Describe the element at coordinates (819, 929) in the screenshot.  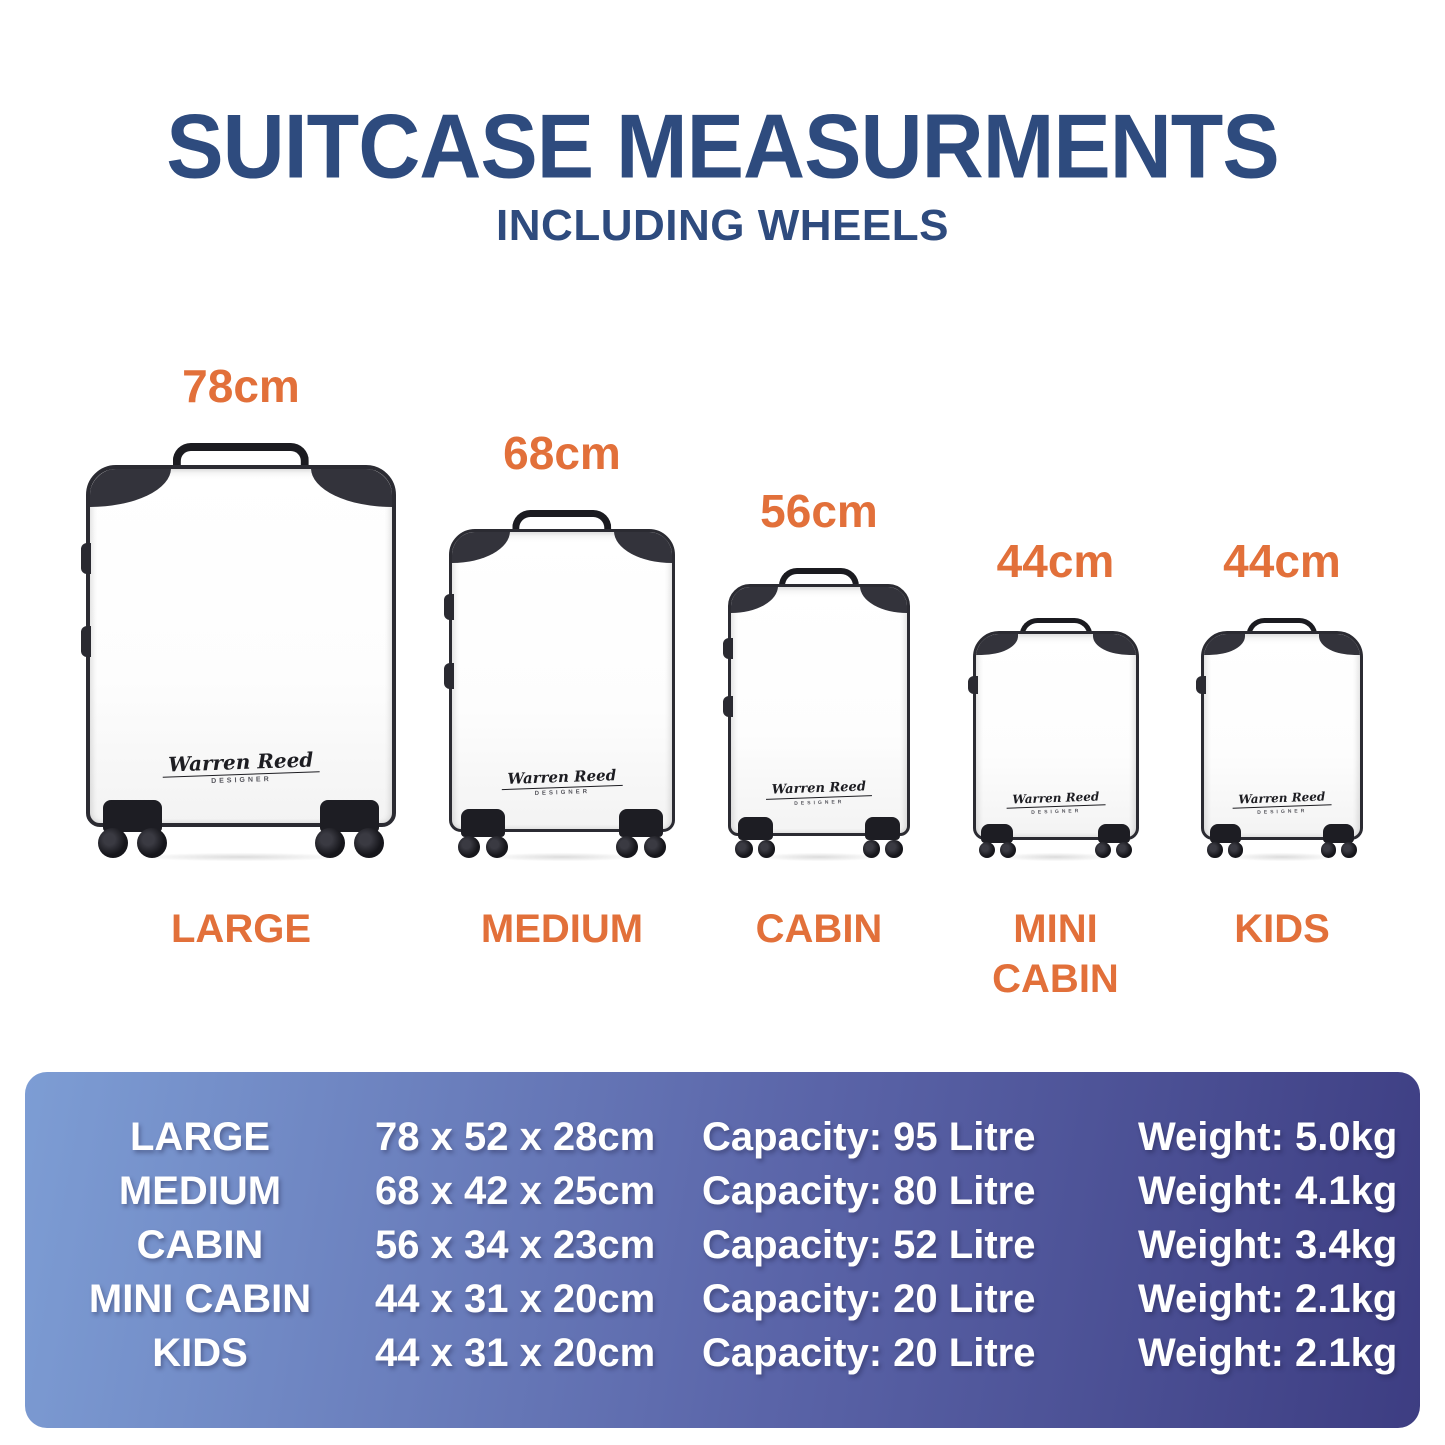
I see `size-name-cabin: CABIN` at that location.